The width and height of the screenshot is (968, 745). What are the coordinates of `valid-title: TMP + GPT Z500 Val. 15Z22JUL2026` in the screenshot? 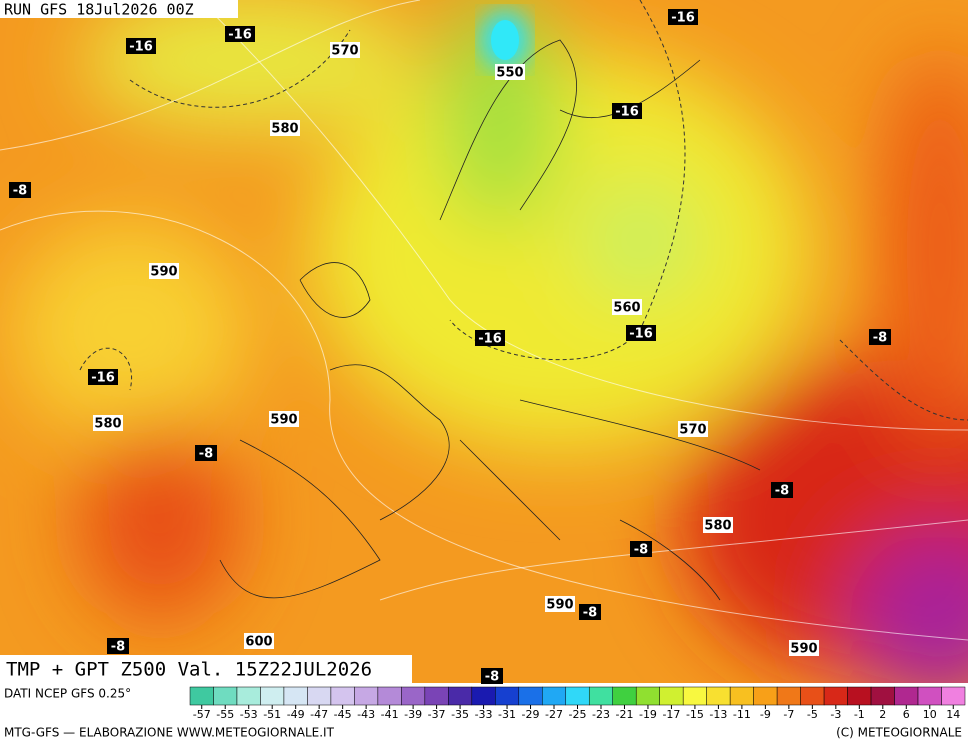 It's located at (189, 670).